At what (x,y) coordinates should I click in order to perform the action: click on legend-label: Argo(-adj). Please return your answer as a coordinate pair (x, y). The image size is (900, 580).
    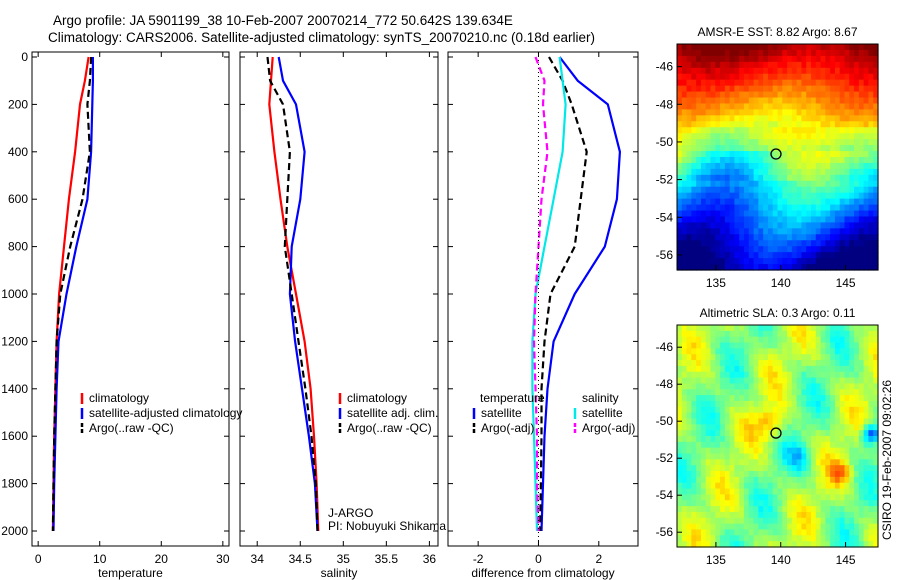
    Looking at the image, I should click on (507, 428).